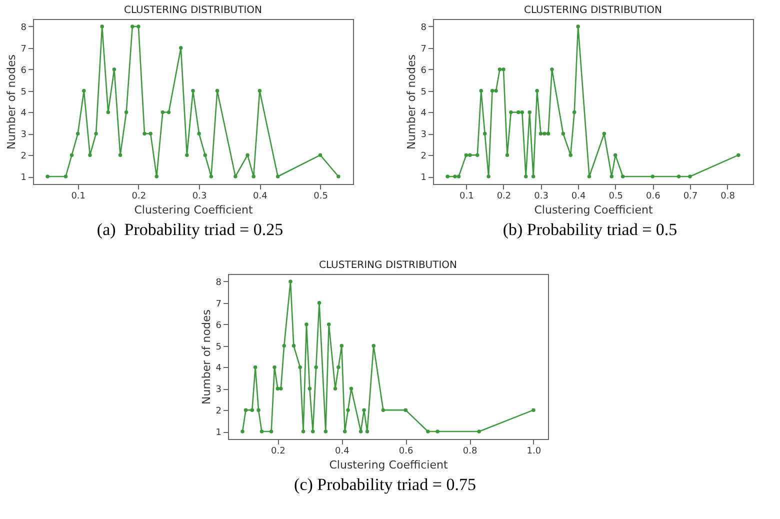 This screenshot has height=519, width=780. Describe the element at coordinates (190, 230) in the screenshot. I see `text: (a) Probability triad = 0.25` at that location.